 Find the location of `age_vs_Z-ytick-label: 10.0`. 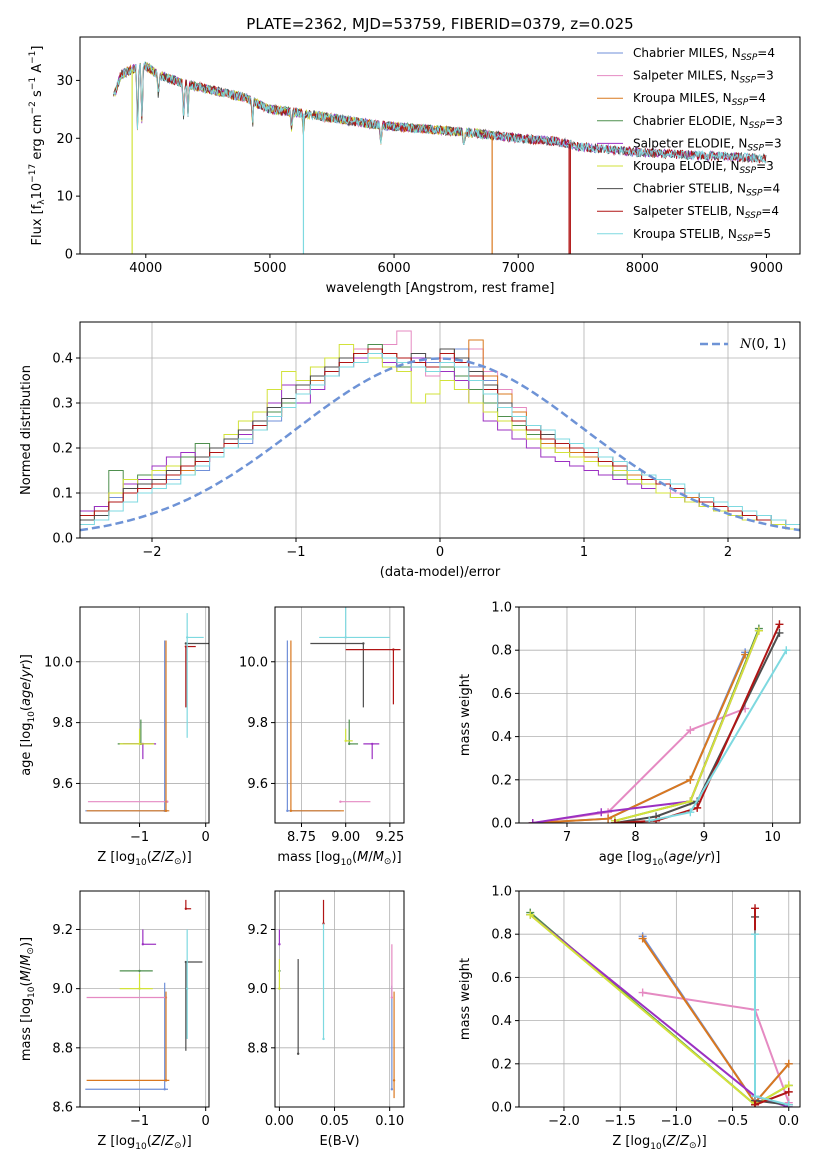

age_vs_Z-ytick-label: 10.0 is located at coordinates (58, 662).